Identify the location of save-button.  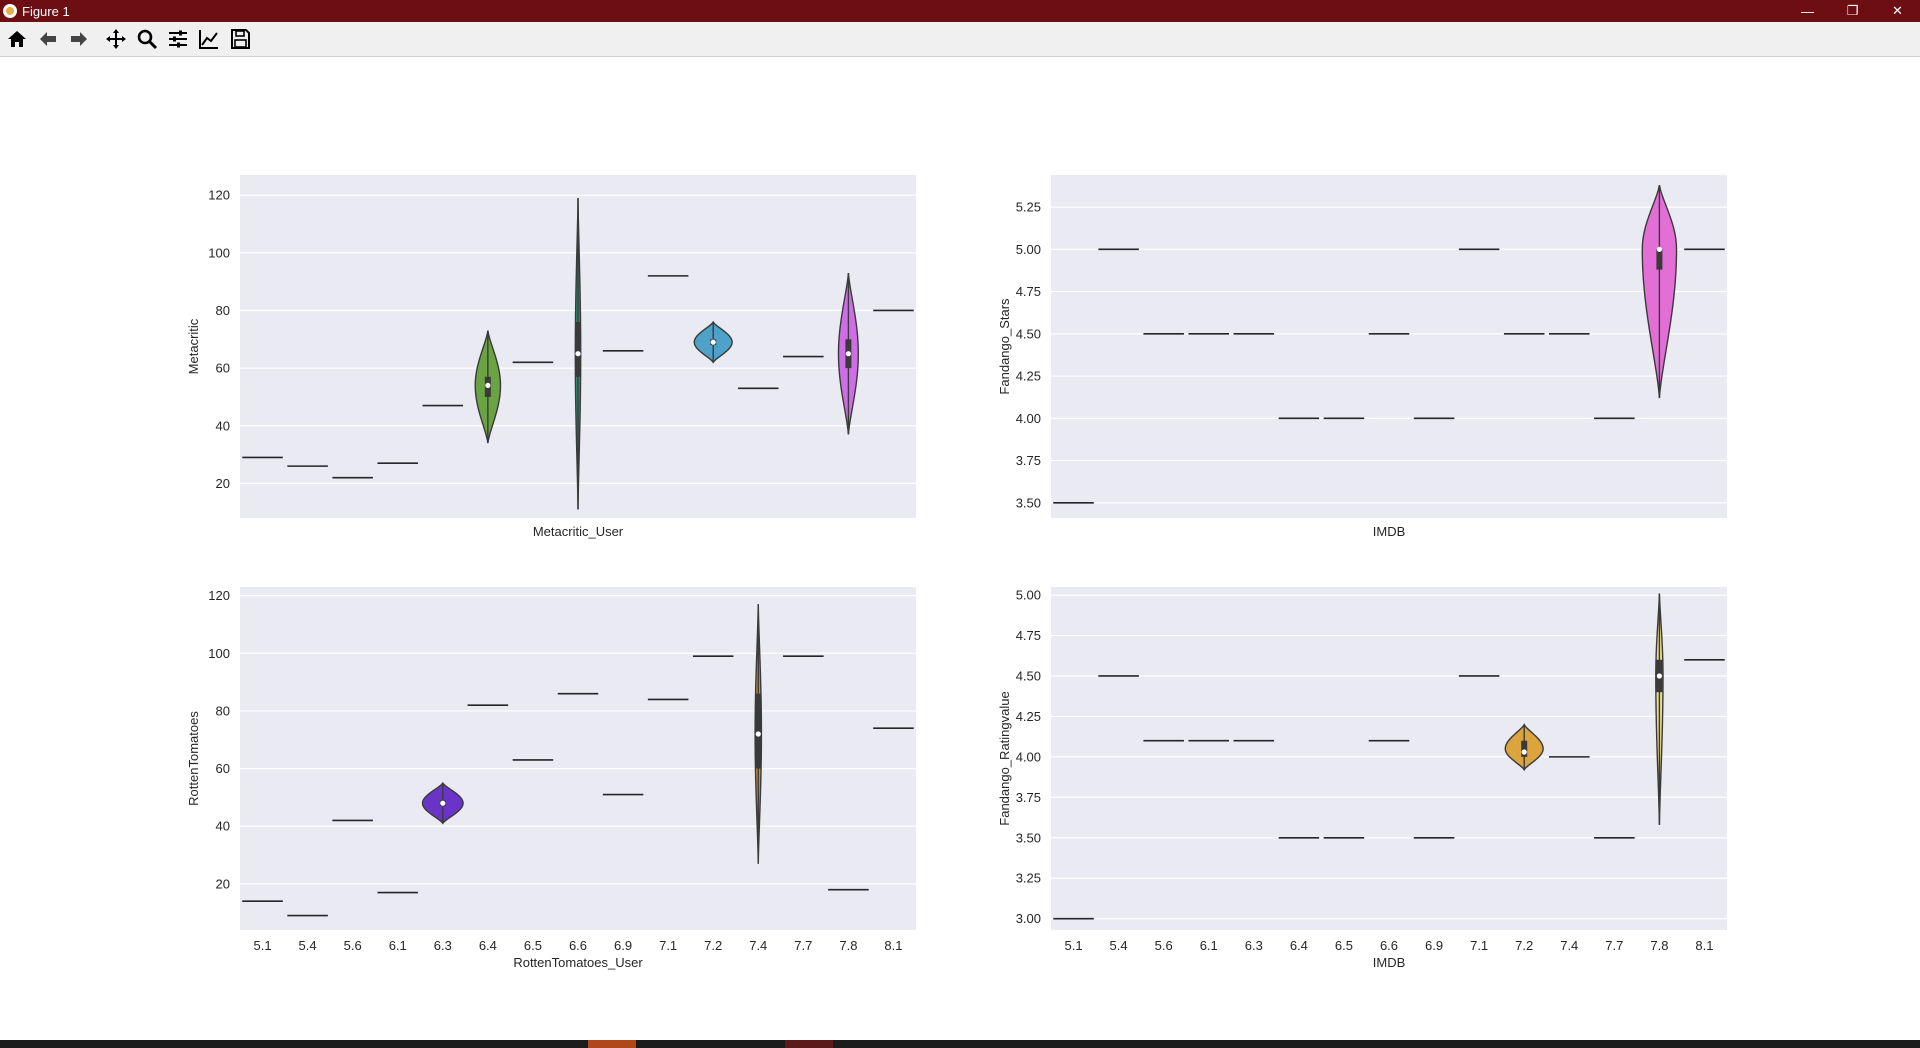
(240, 39).